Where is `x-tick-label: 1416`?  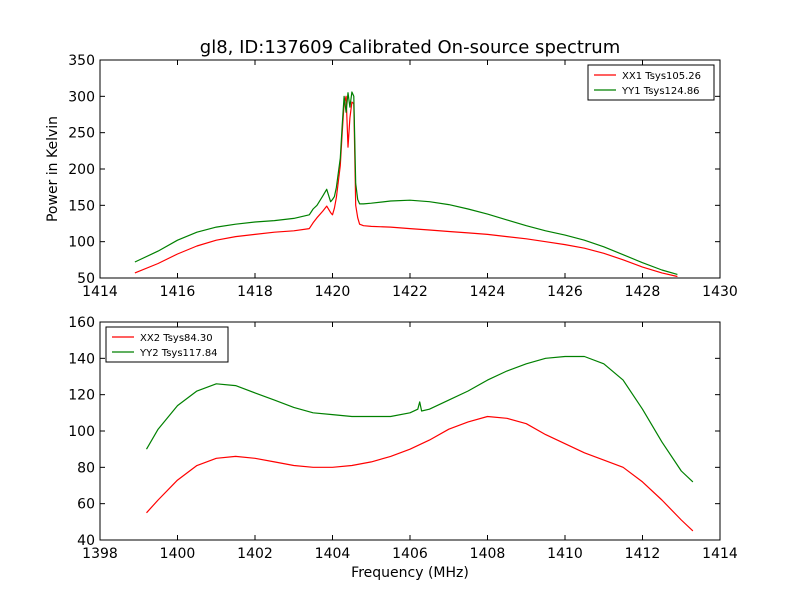 x-tick-label: 1416 is located at coordinates (178, 292).